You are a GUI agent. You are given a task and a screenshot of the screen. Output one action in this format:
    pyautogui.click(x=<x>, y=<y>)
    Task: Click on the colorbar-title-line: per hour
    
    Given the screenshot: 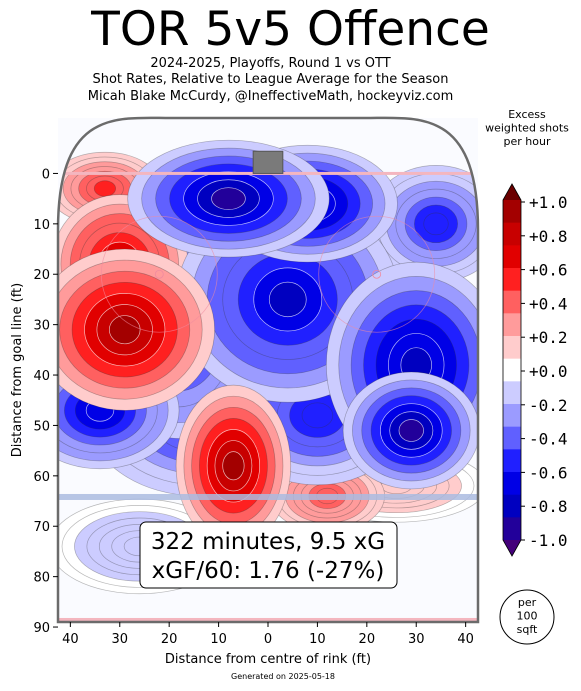 What is the action you would take?
    pyautogui.click(x=527, y=141)
    